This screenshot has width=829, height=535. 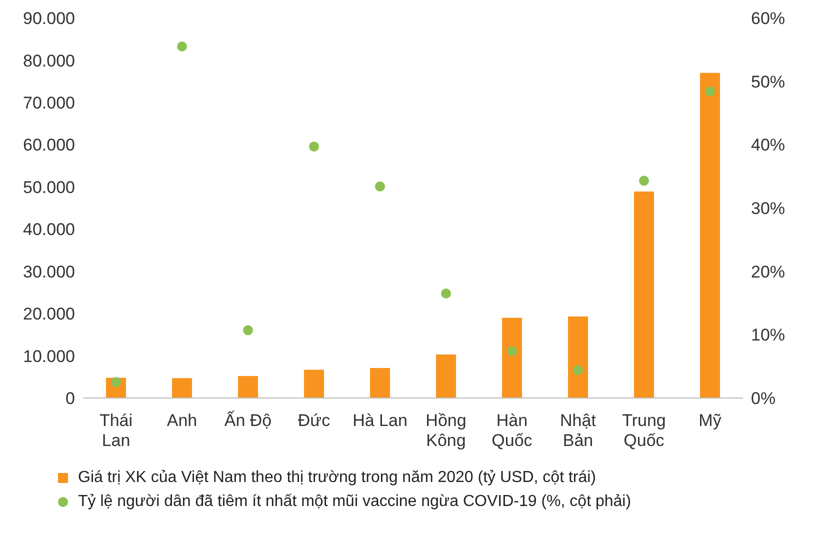 I want to click on x-tick-label: Hà Lan, so click(x=380, y=420).